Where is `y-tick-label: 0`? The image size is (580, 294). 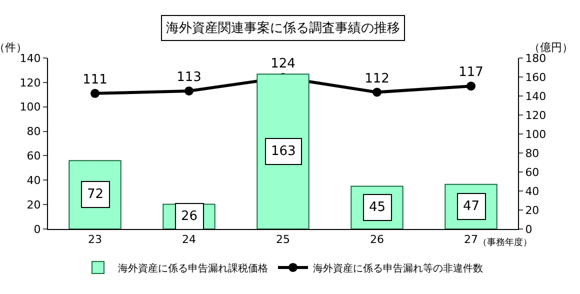
y-tick-label: 0 is located at coordinates (37, 229).